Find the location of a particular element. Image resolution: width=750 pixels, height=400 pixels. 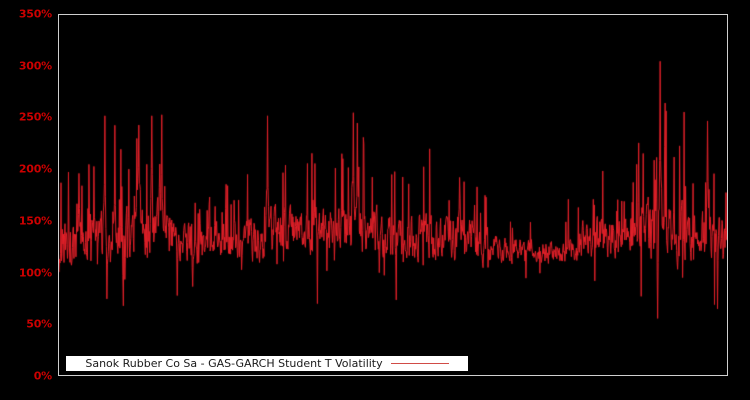

y-tick-label-300pct: 300% is located at coordinates (35, 66).